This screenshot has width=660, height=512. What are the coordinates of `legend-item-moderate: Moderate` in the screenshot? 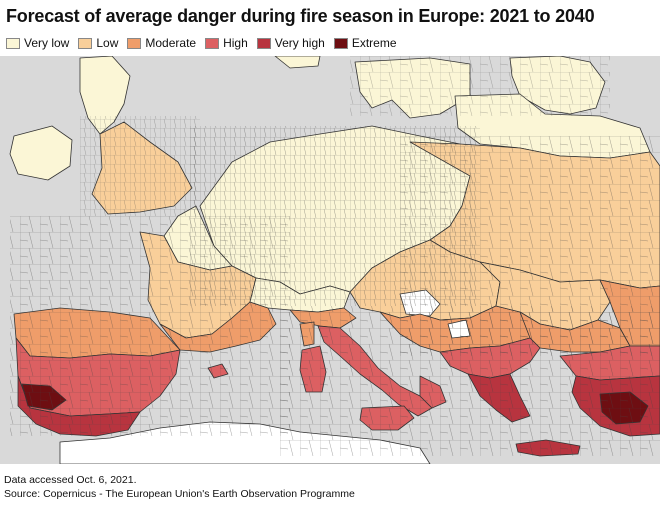 It's located at (161, 43).